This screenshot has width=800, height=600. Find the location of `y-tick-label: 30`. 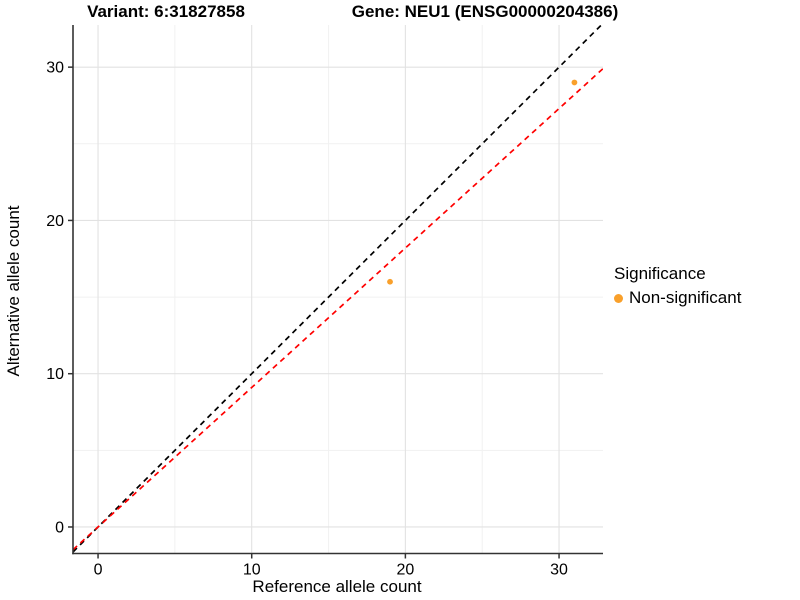

y-tick-label: 30 is located at coordinates (55, 68).